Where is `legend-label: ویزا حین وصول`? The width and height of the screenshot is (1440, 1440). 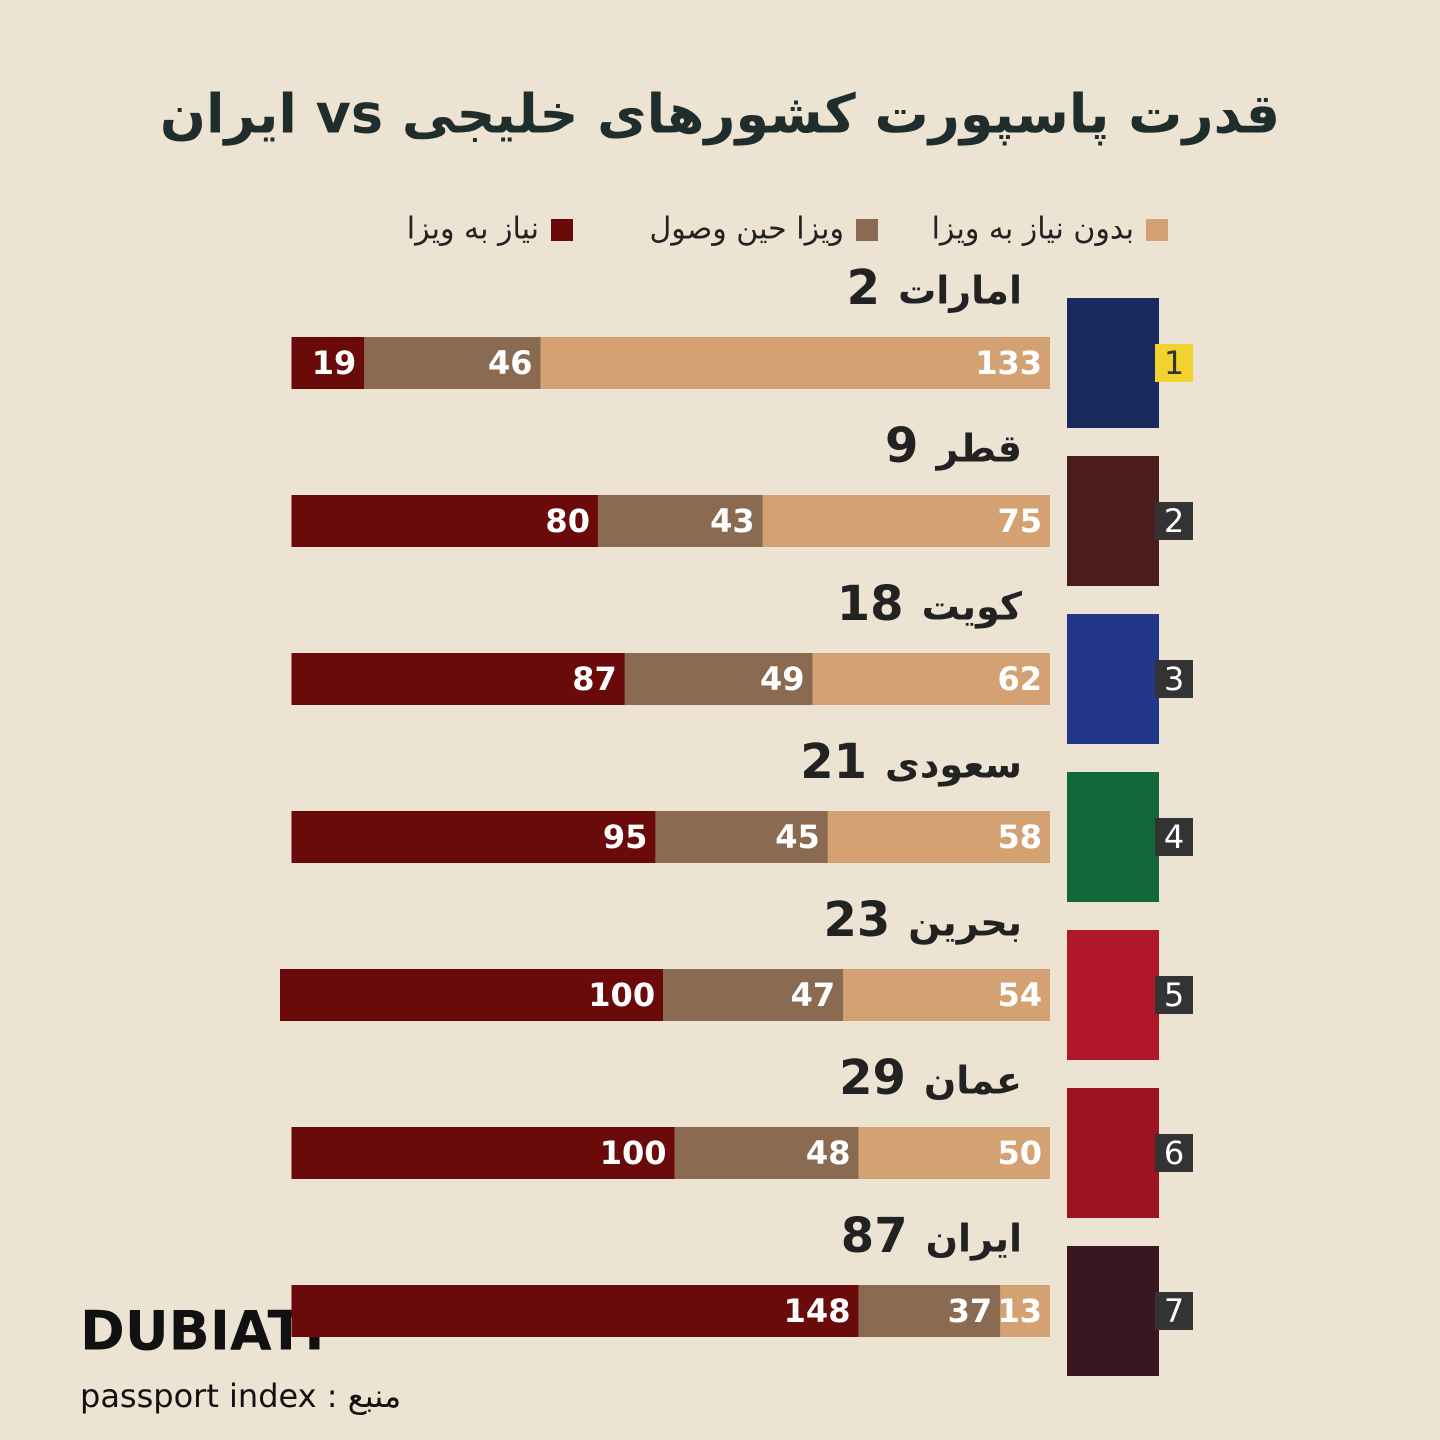 legend-label: ویزا حین وصول is located at coordinates (747, 229).